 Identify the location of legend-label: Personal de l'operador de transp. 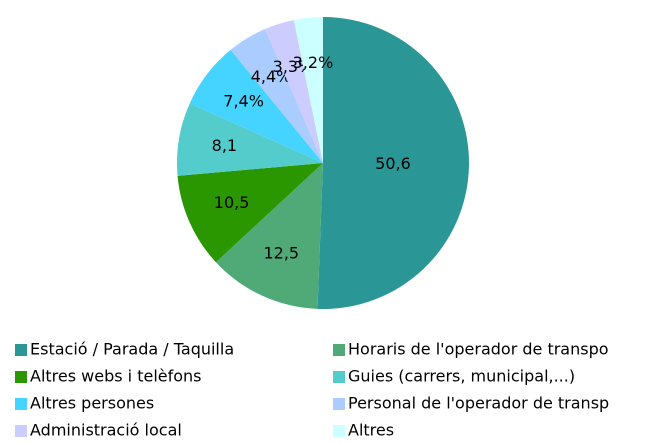
(478, 403).